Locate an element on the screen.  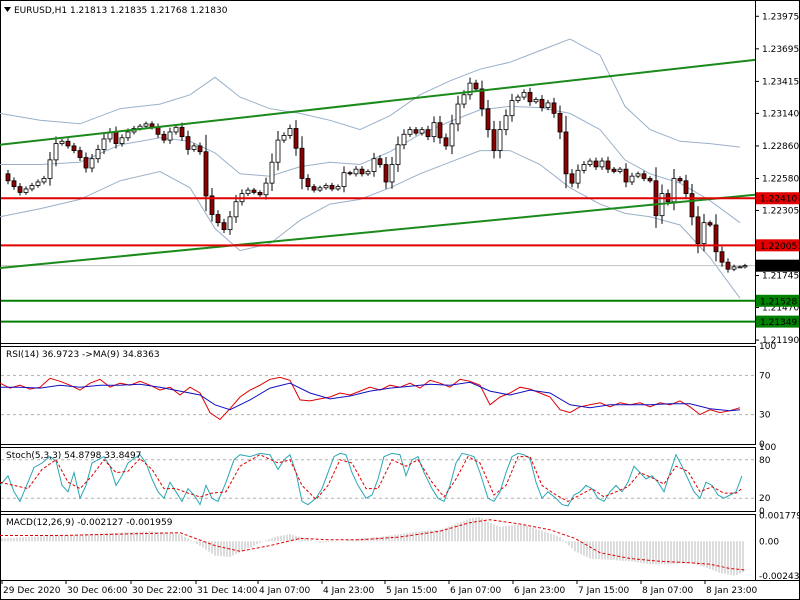
rsi-tick-label: 100 is located at coordinates (767, 347).